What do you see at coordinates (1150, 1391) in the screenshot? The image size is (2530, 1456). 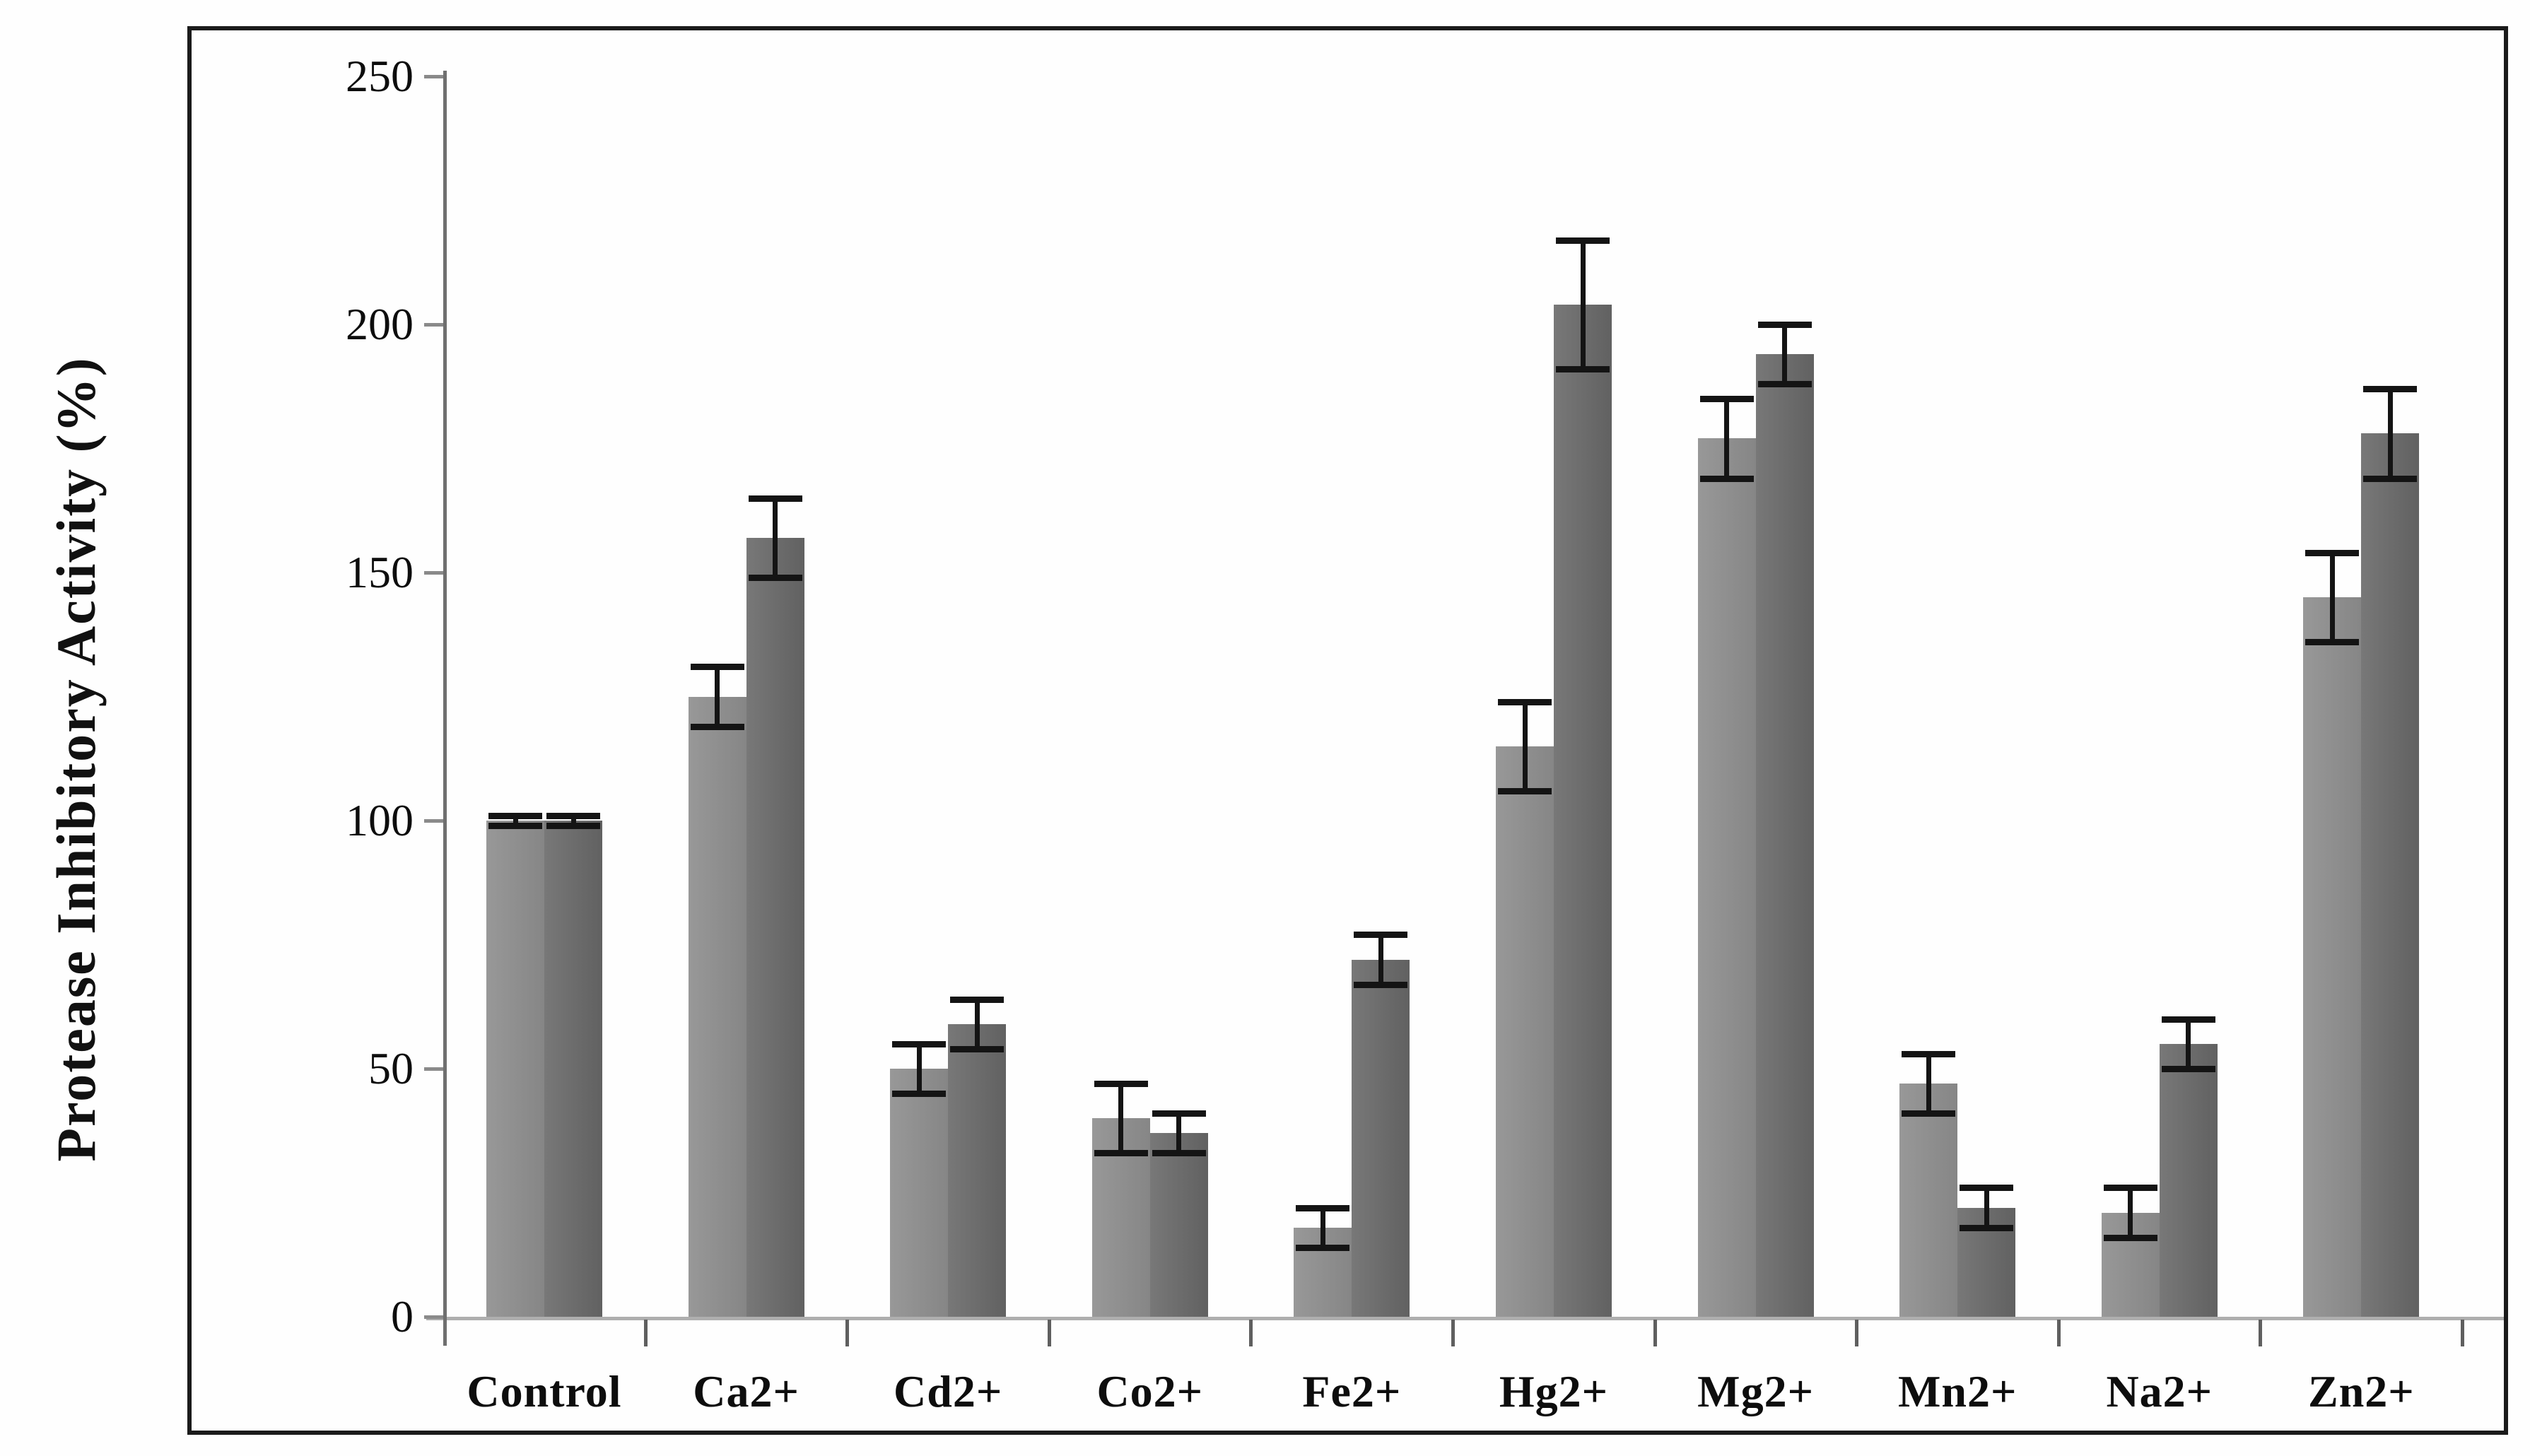 I see `x-category-label: Co2+` at bounding box center [1150, 1391].